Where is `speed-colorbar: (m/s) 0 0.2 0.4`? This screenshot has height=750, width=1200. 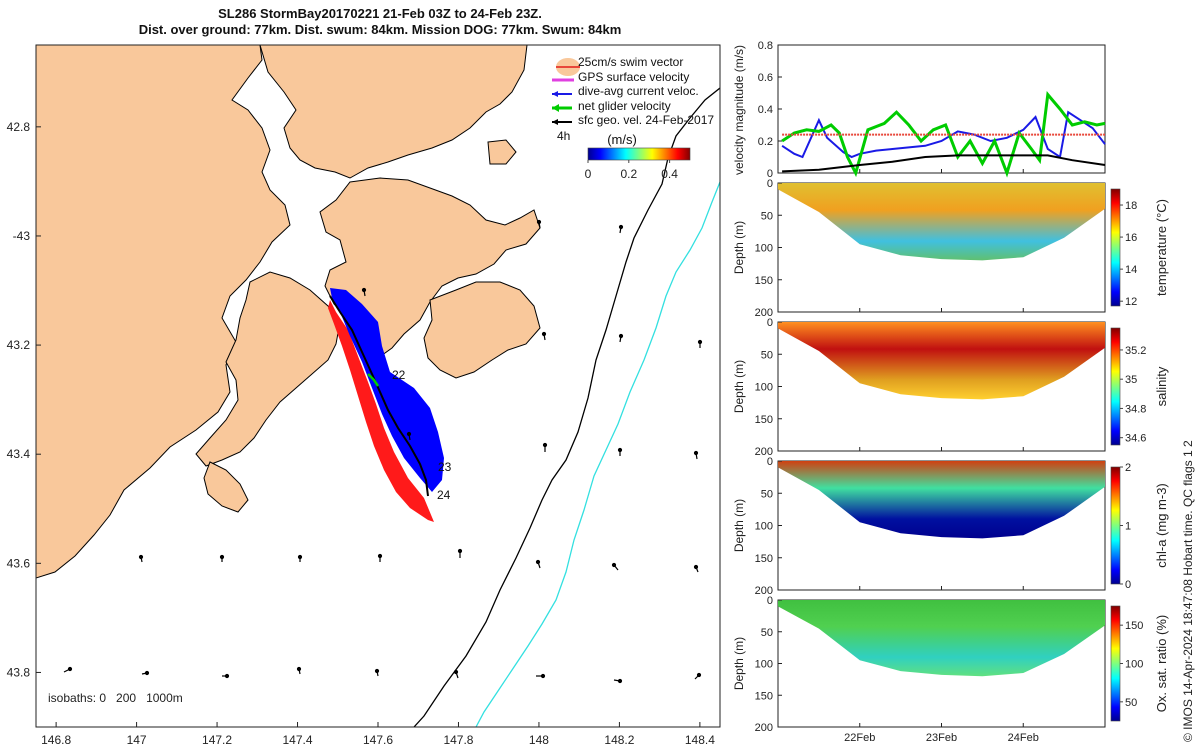
speed-colorbar: (m/s) 0 0.2 0.4 is located at coordinates (638, 156).